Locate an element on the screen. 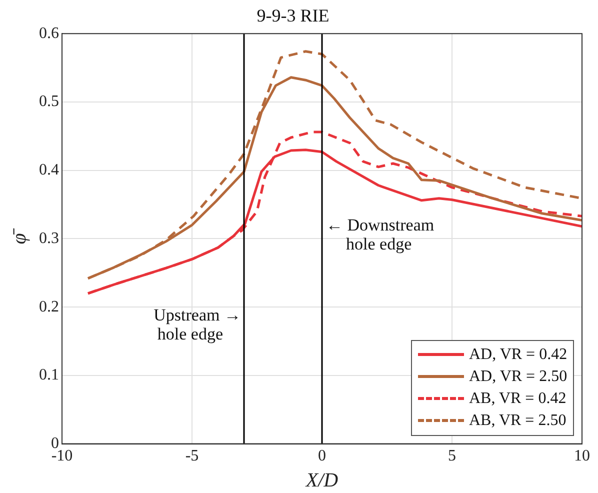 This screenshot has width=598, height=493. y-tick-label: 0.3 is located at coordinates (49, 238).